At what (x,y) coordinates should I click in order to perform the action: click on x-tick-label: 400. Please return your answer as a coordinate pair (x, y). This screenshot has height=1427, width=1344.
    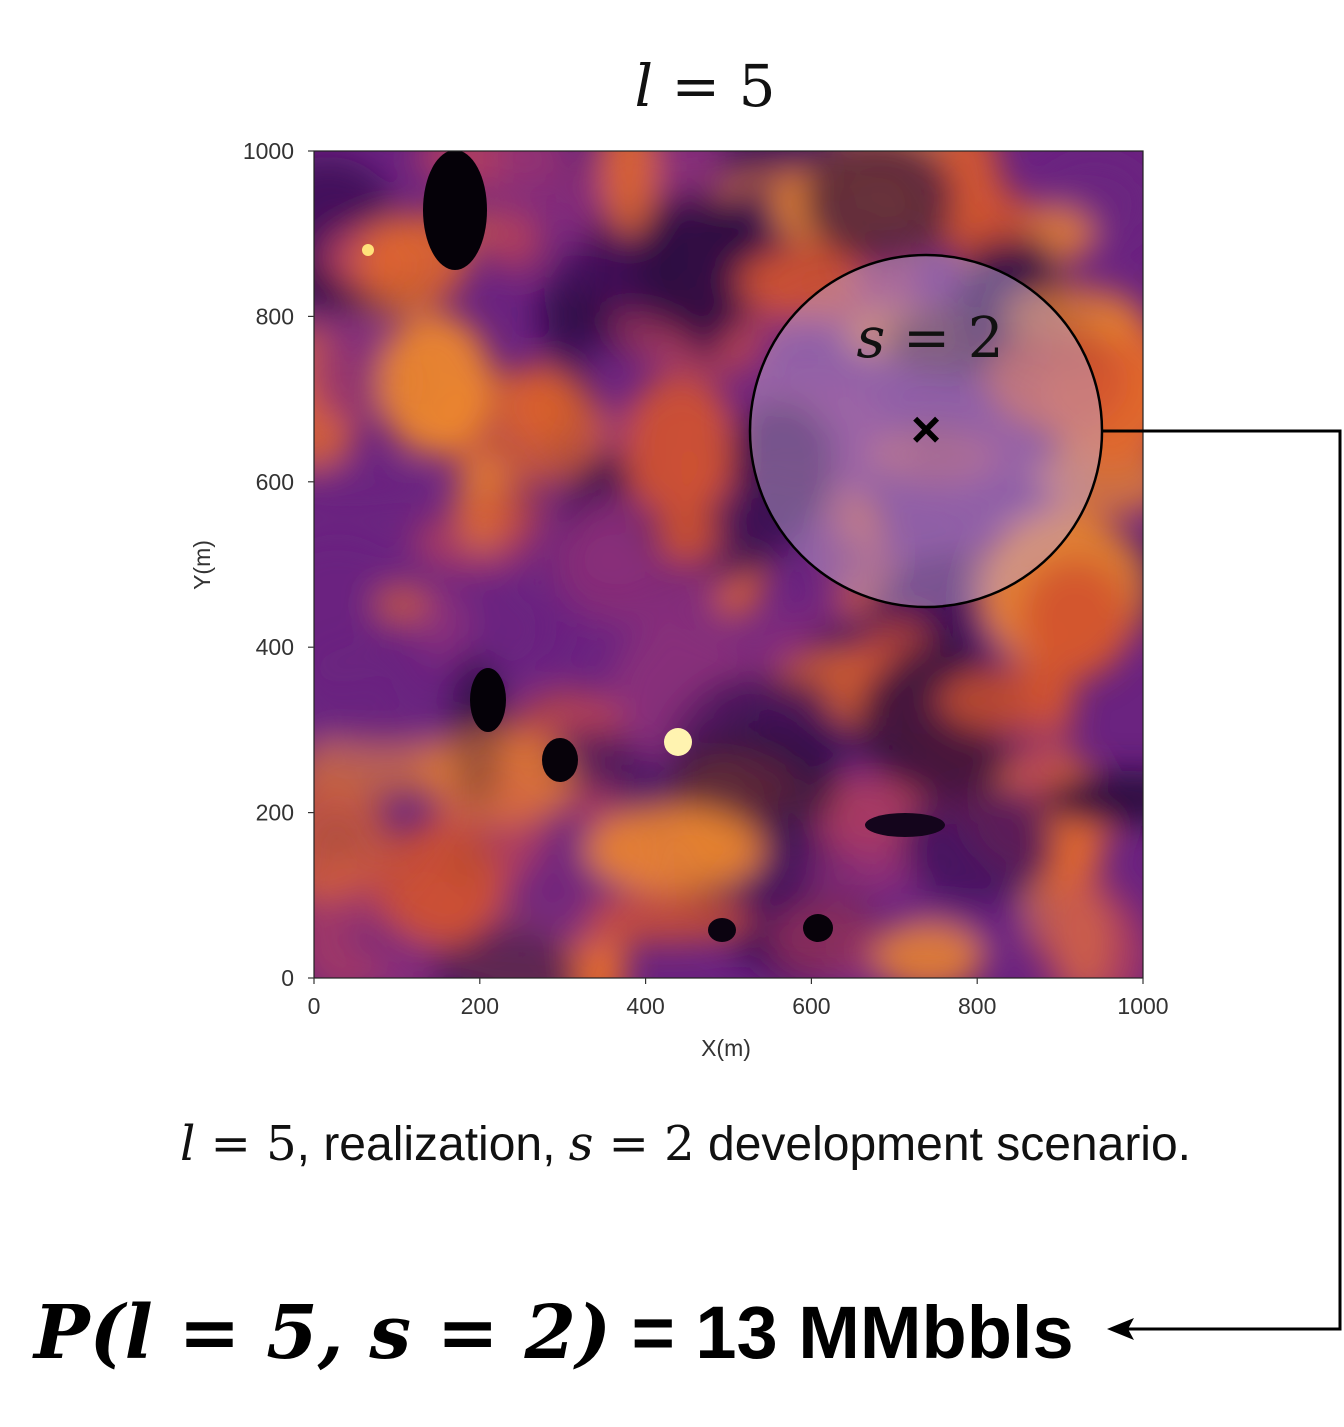
    Looking at the image, I should click on (645, 1006).